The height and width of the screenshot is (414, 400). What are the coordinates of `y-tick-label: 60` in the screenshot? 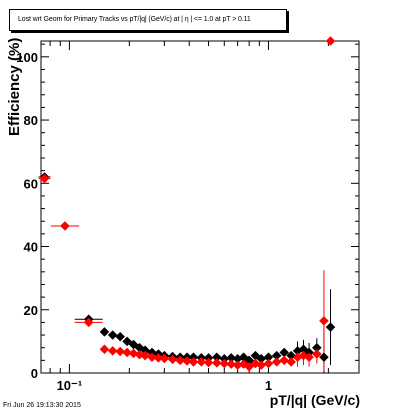 It's located at (31, 183).